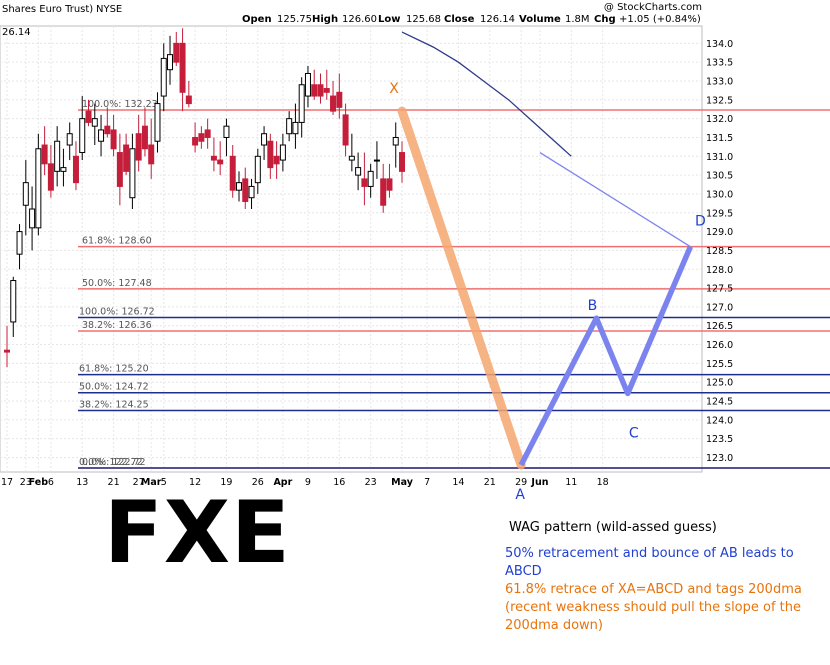 This screenshot has height=665, width=830. Describe the element at coordinates (719, 458) in the screenshot. I see `y-tick-label: 123.0` at that location.